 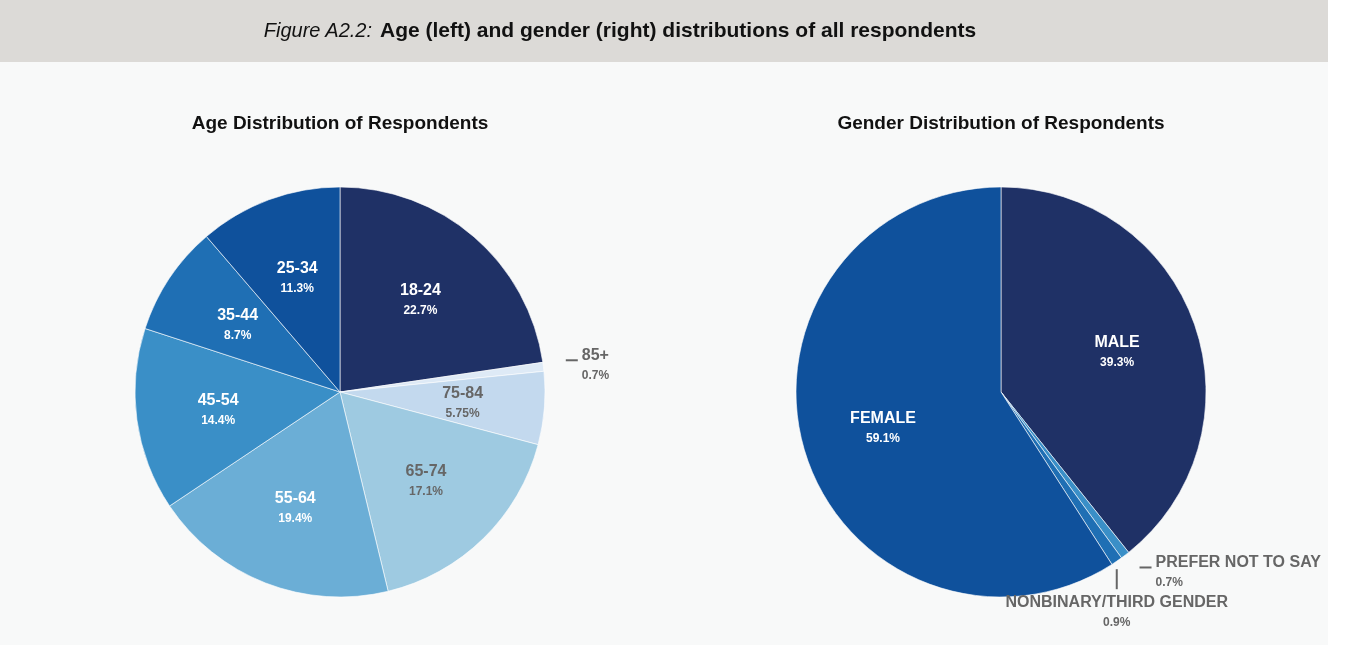 What do you see at coordinates (595, 355) in the screenshot?
I see `slice-label: 85+` at bounding box center [595, 355].